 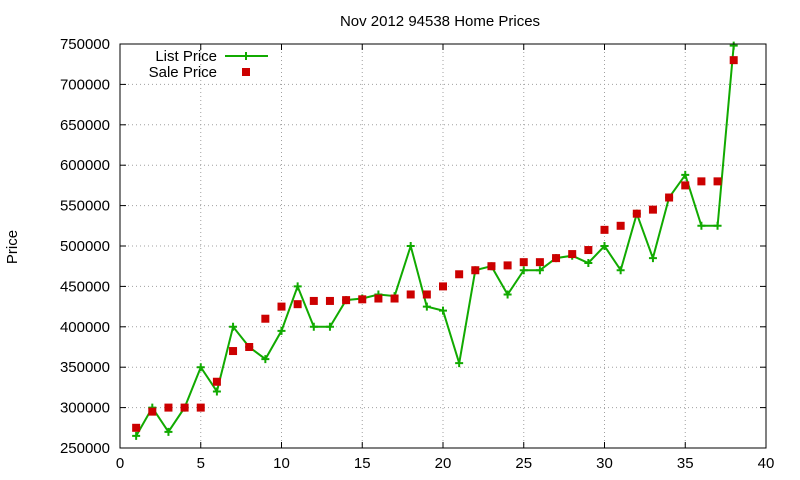 What do you see at coordinates (183, 72) in the screenshot?
I see `legend-label-sale-price: Sale Price` at bounding box center [183, 72].